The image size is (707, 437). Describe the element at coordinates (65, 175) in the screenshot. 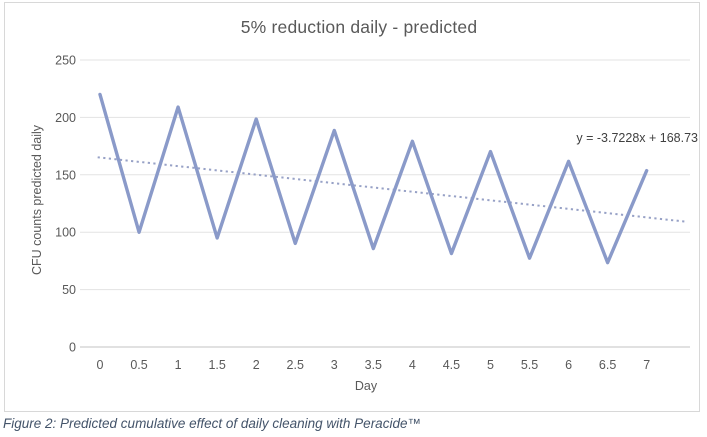

I see `y-tick-label: 150` at that location.